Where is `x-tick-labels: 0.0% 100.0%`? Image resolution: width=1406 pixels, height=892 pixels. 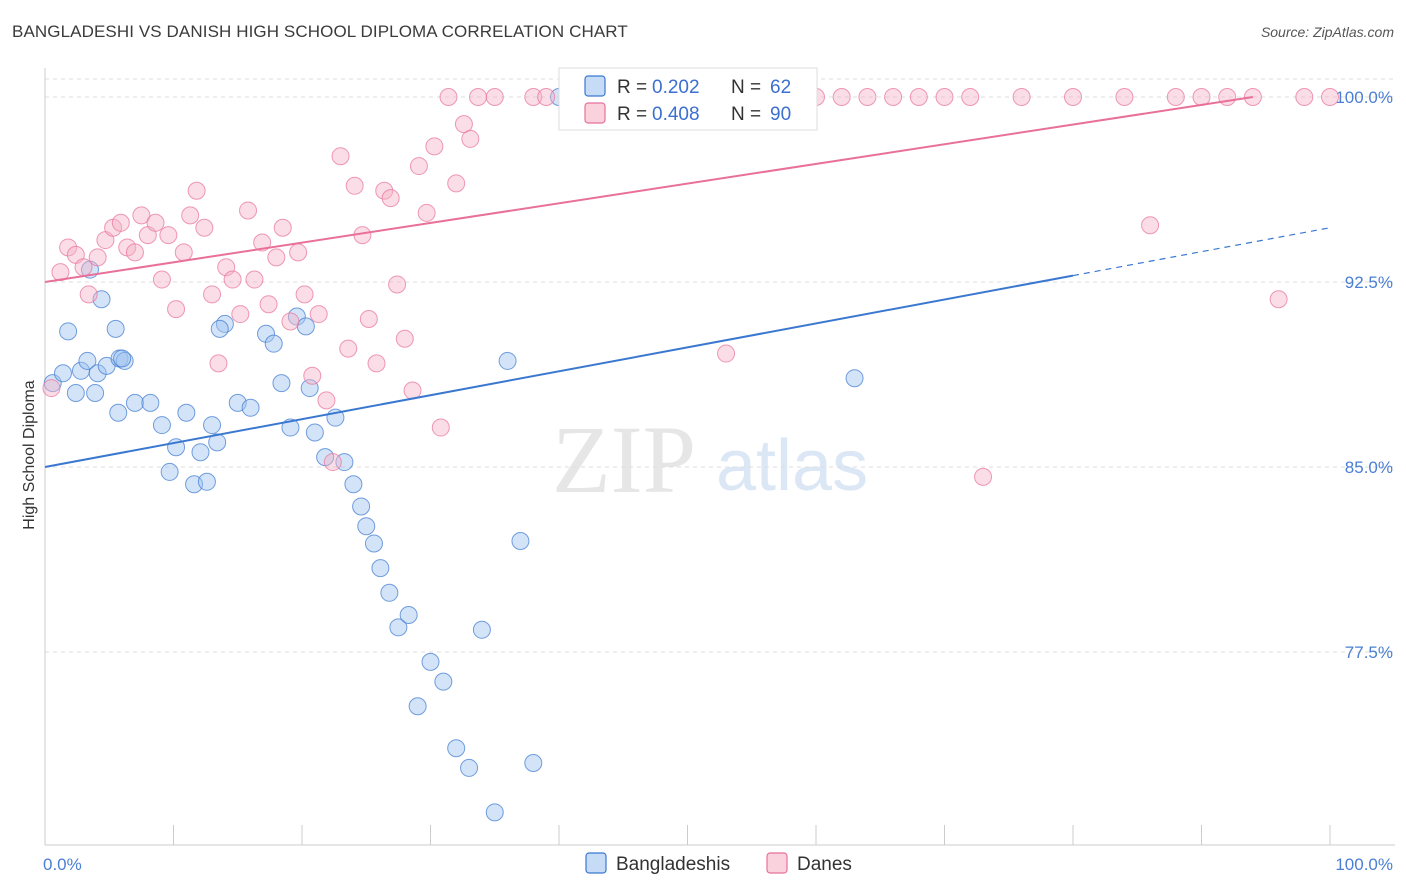
x-tick-labels: 0.0% 100.0% is located at coordinates (718, 864).